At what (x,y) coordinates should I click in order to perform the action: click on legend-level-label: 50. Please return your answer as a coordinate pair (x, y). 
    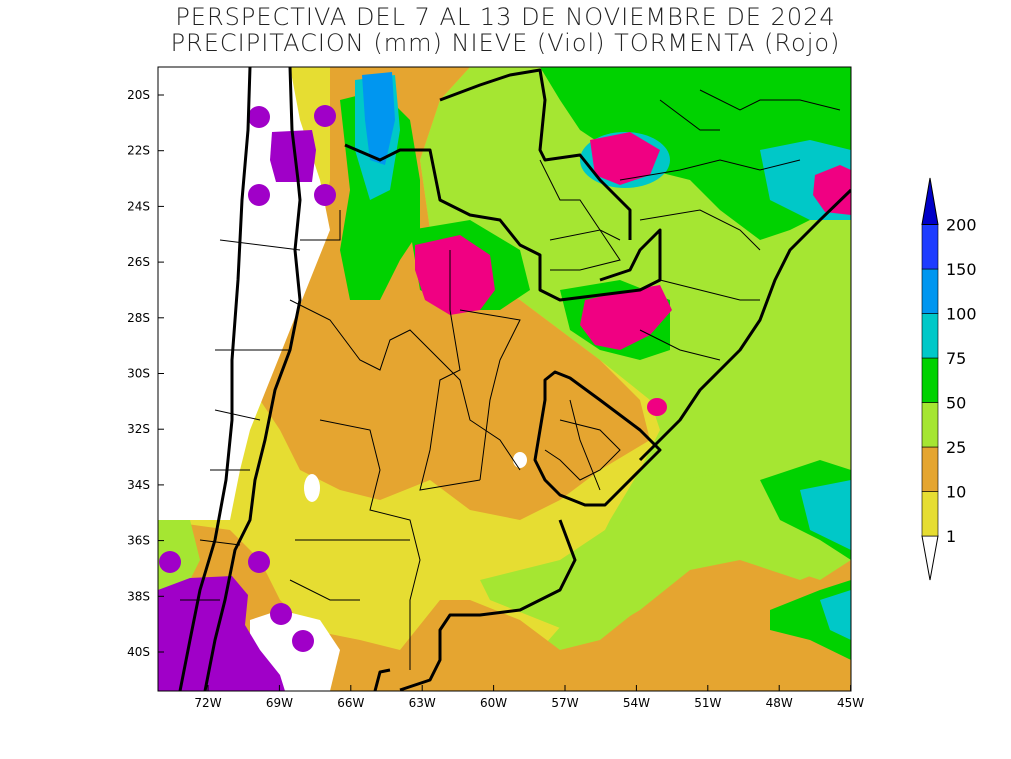
    Looking at the image, I should click on (956, 403).